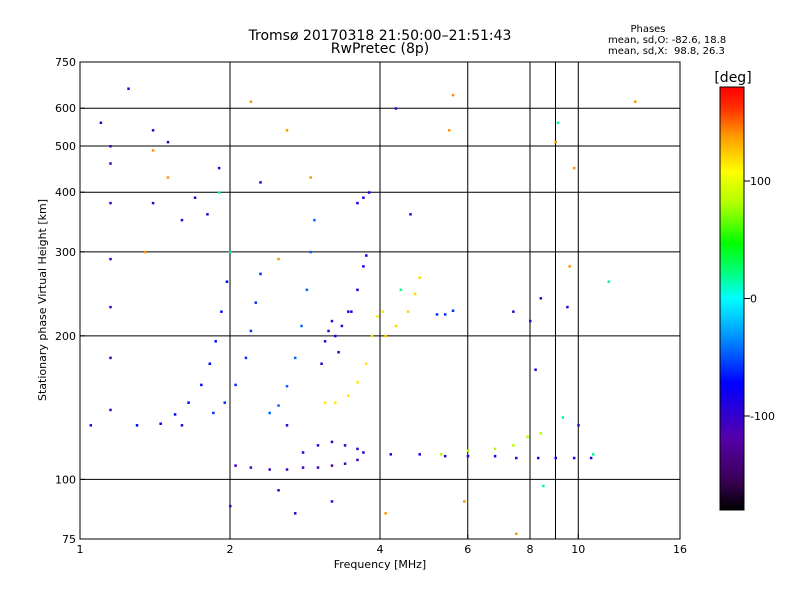 The height and width of the screenshot is (600, 800). I want to click on x-tick-label: 6, so click(467, 549).